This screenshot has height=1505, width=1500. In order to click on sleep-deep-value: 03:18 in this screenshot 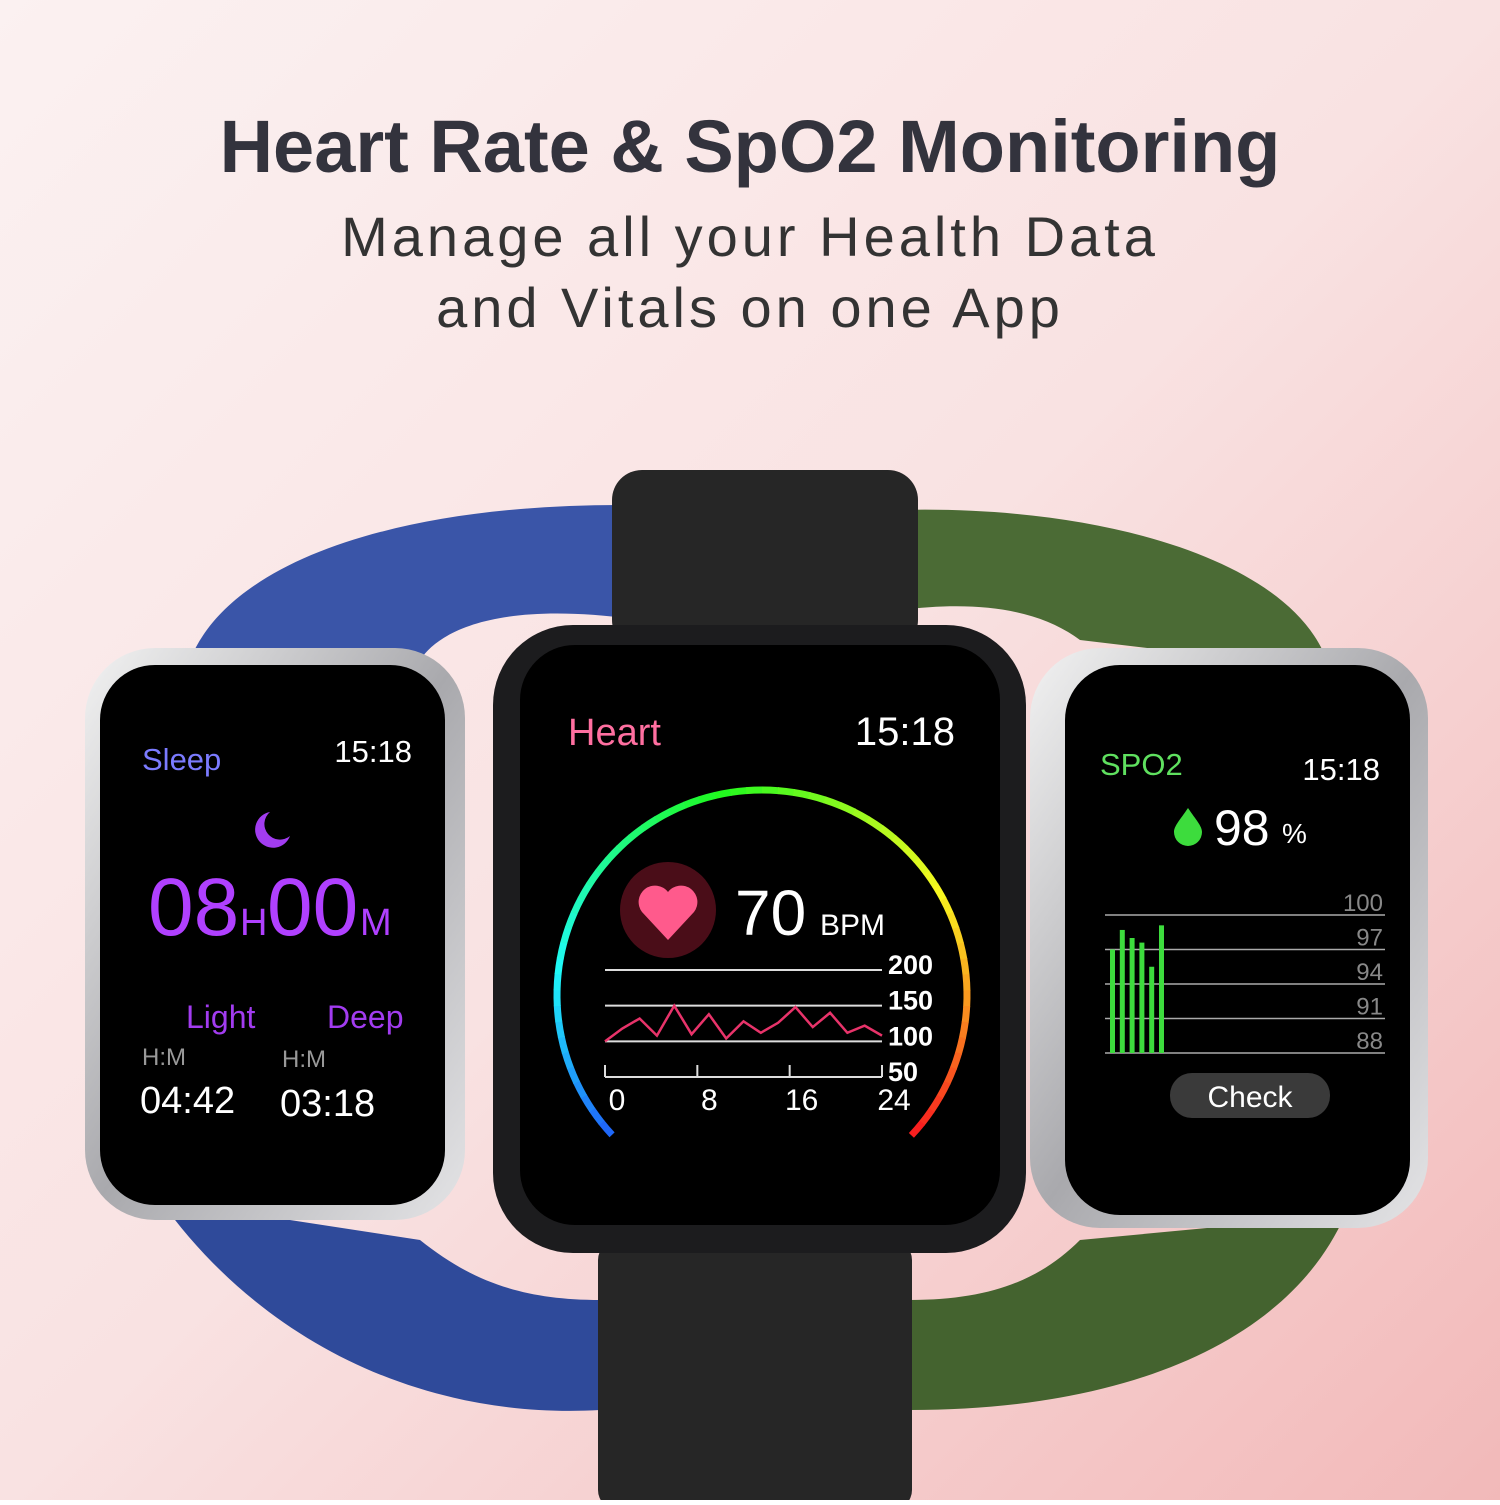, I will do `click(327, 1104)`.